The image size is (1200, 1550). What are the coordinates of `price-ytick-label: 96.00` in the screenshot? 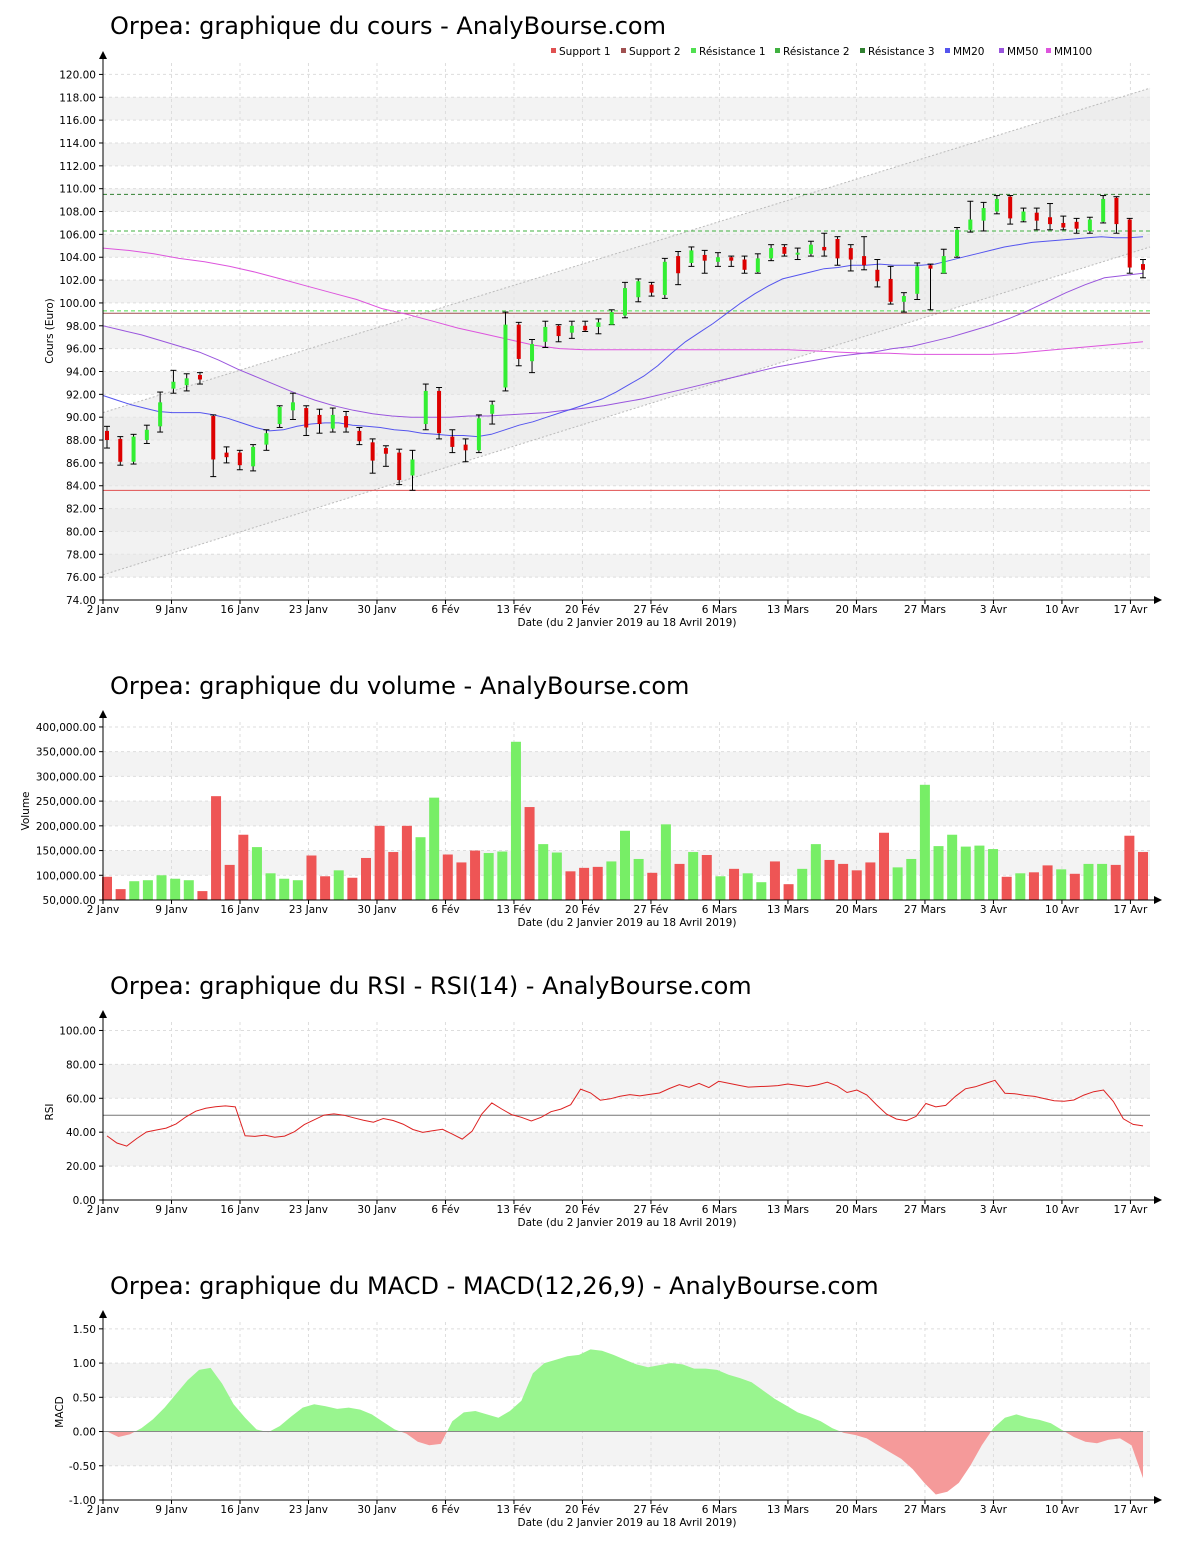 It's located at (81, 350).